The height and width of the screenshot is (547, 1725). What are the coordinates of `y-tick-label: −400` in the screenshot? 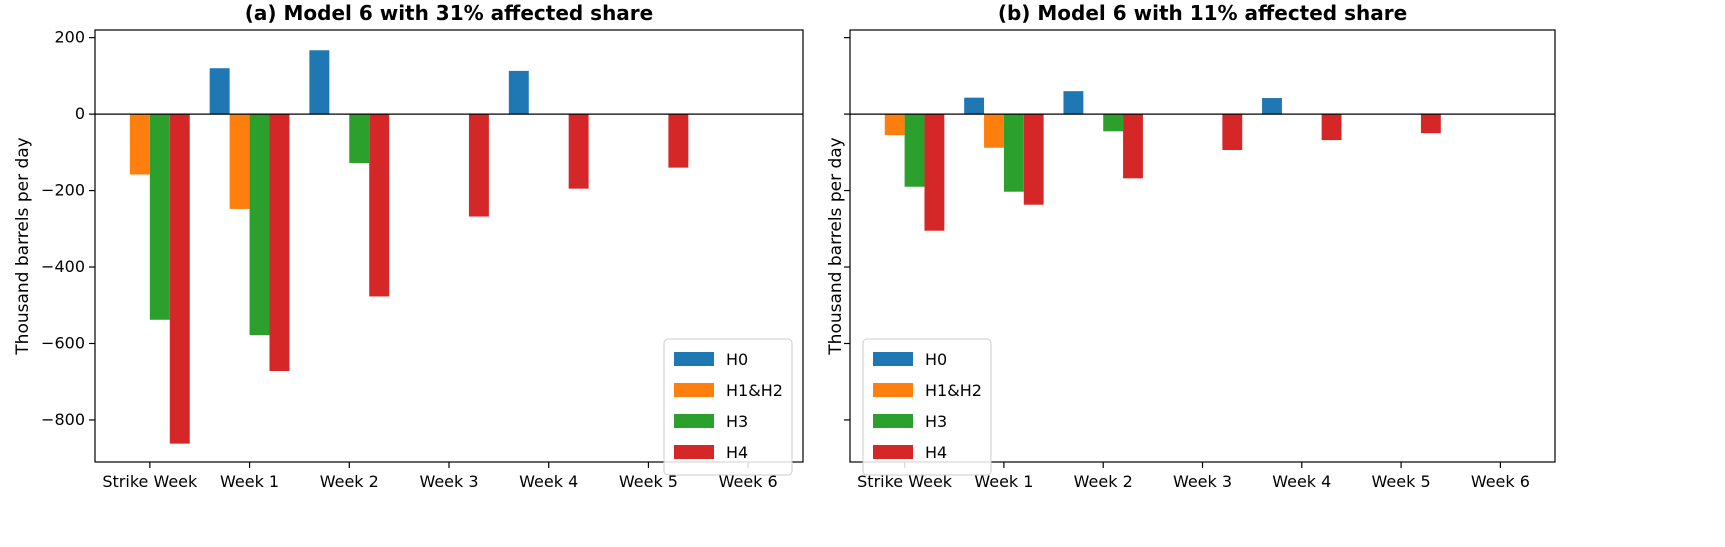 It's located at (63, 266).